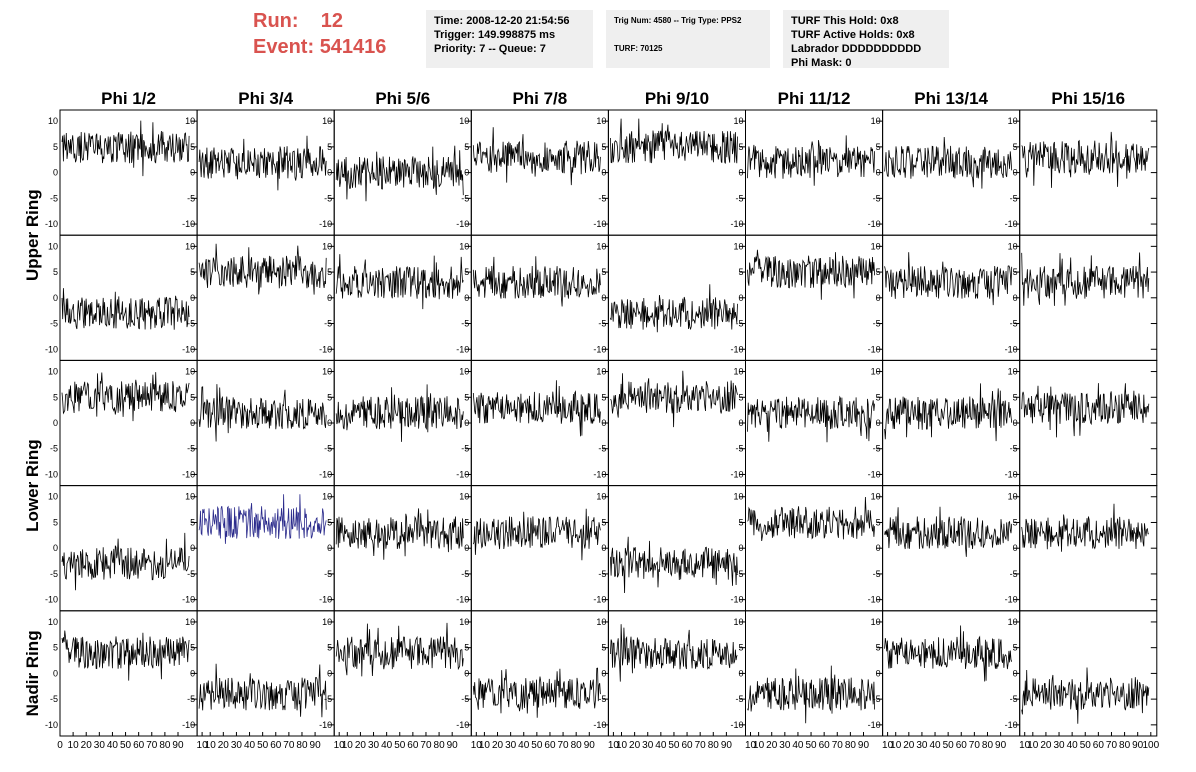 The width and height of the screenshot is (1196, 772). I want to click on column-header: Phi 11/12, so click(814, 98).